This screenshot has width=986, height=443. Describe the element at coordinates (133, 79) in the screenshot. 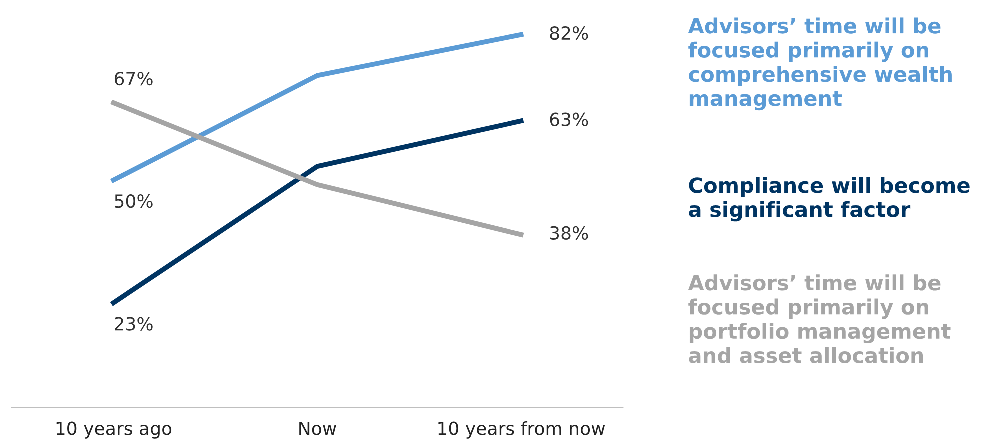

I see `data-label: 67%` at that location.